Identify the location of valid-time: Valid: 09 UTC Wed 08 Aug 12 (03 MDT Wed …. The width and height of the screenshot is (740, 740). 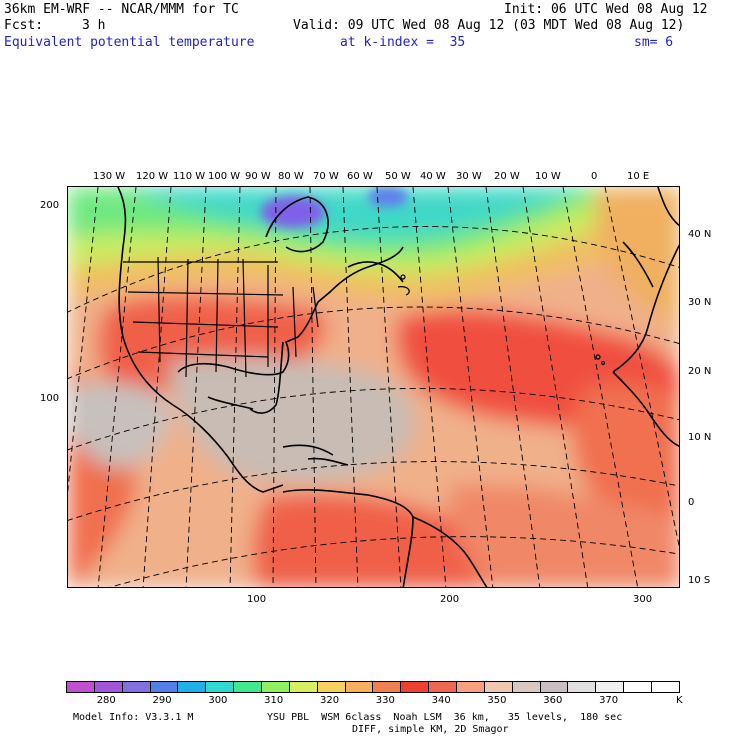
(489, 25).